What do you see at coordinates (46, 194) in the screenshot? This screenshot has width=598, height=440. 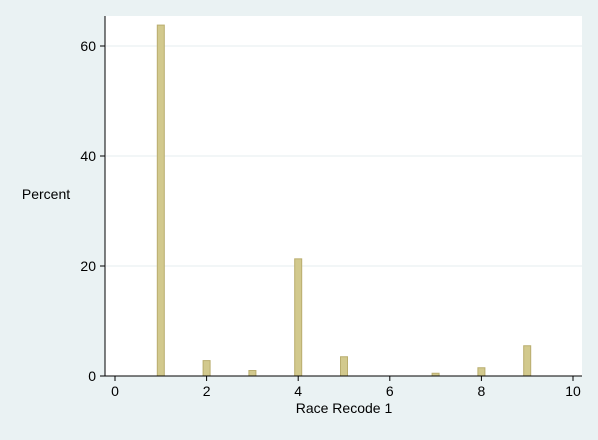 I see `y-axis-label: Percent` at bounding box center [46, 194].